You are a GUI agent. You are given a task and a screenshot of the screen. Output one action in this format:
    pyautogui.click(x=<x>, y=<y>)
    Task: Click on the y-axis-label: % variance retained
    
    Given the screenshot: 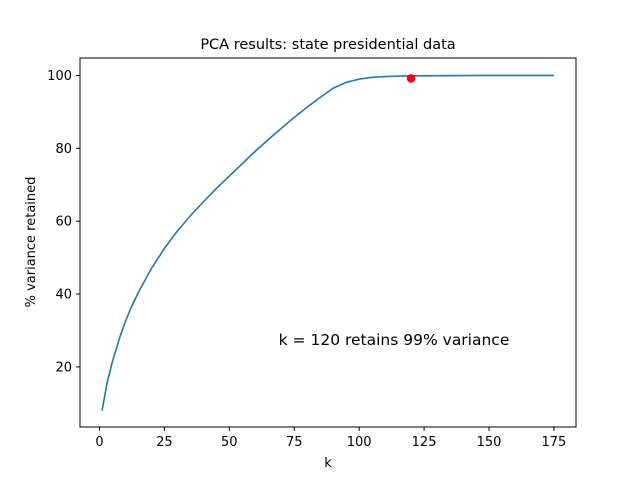 What is the action you would take?
    pyautogui.click(x=31, y=242)
    